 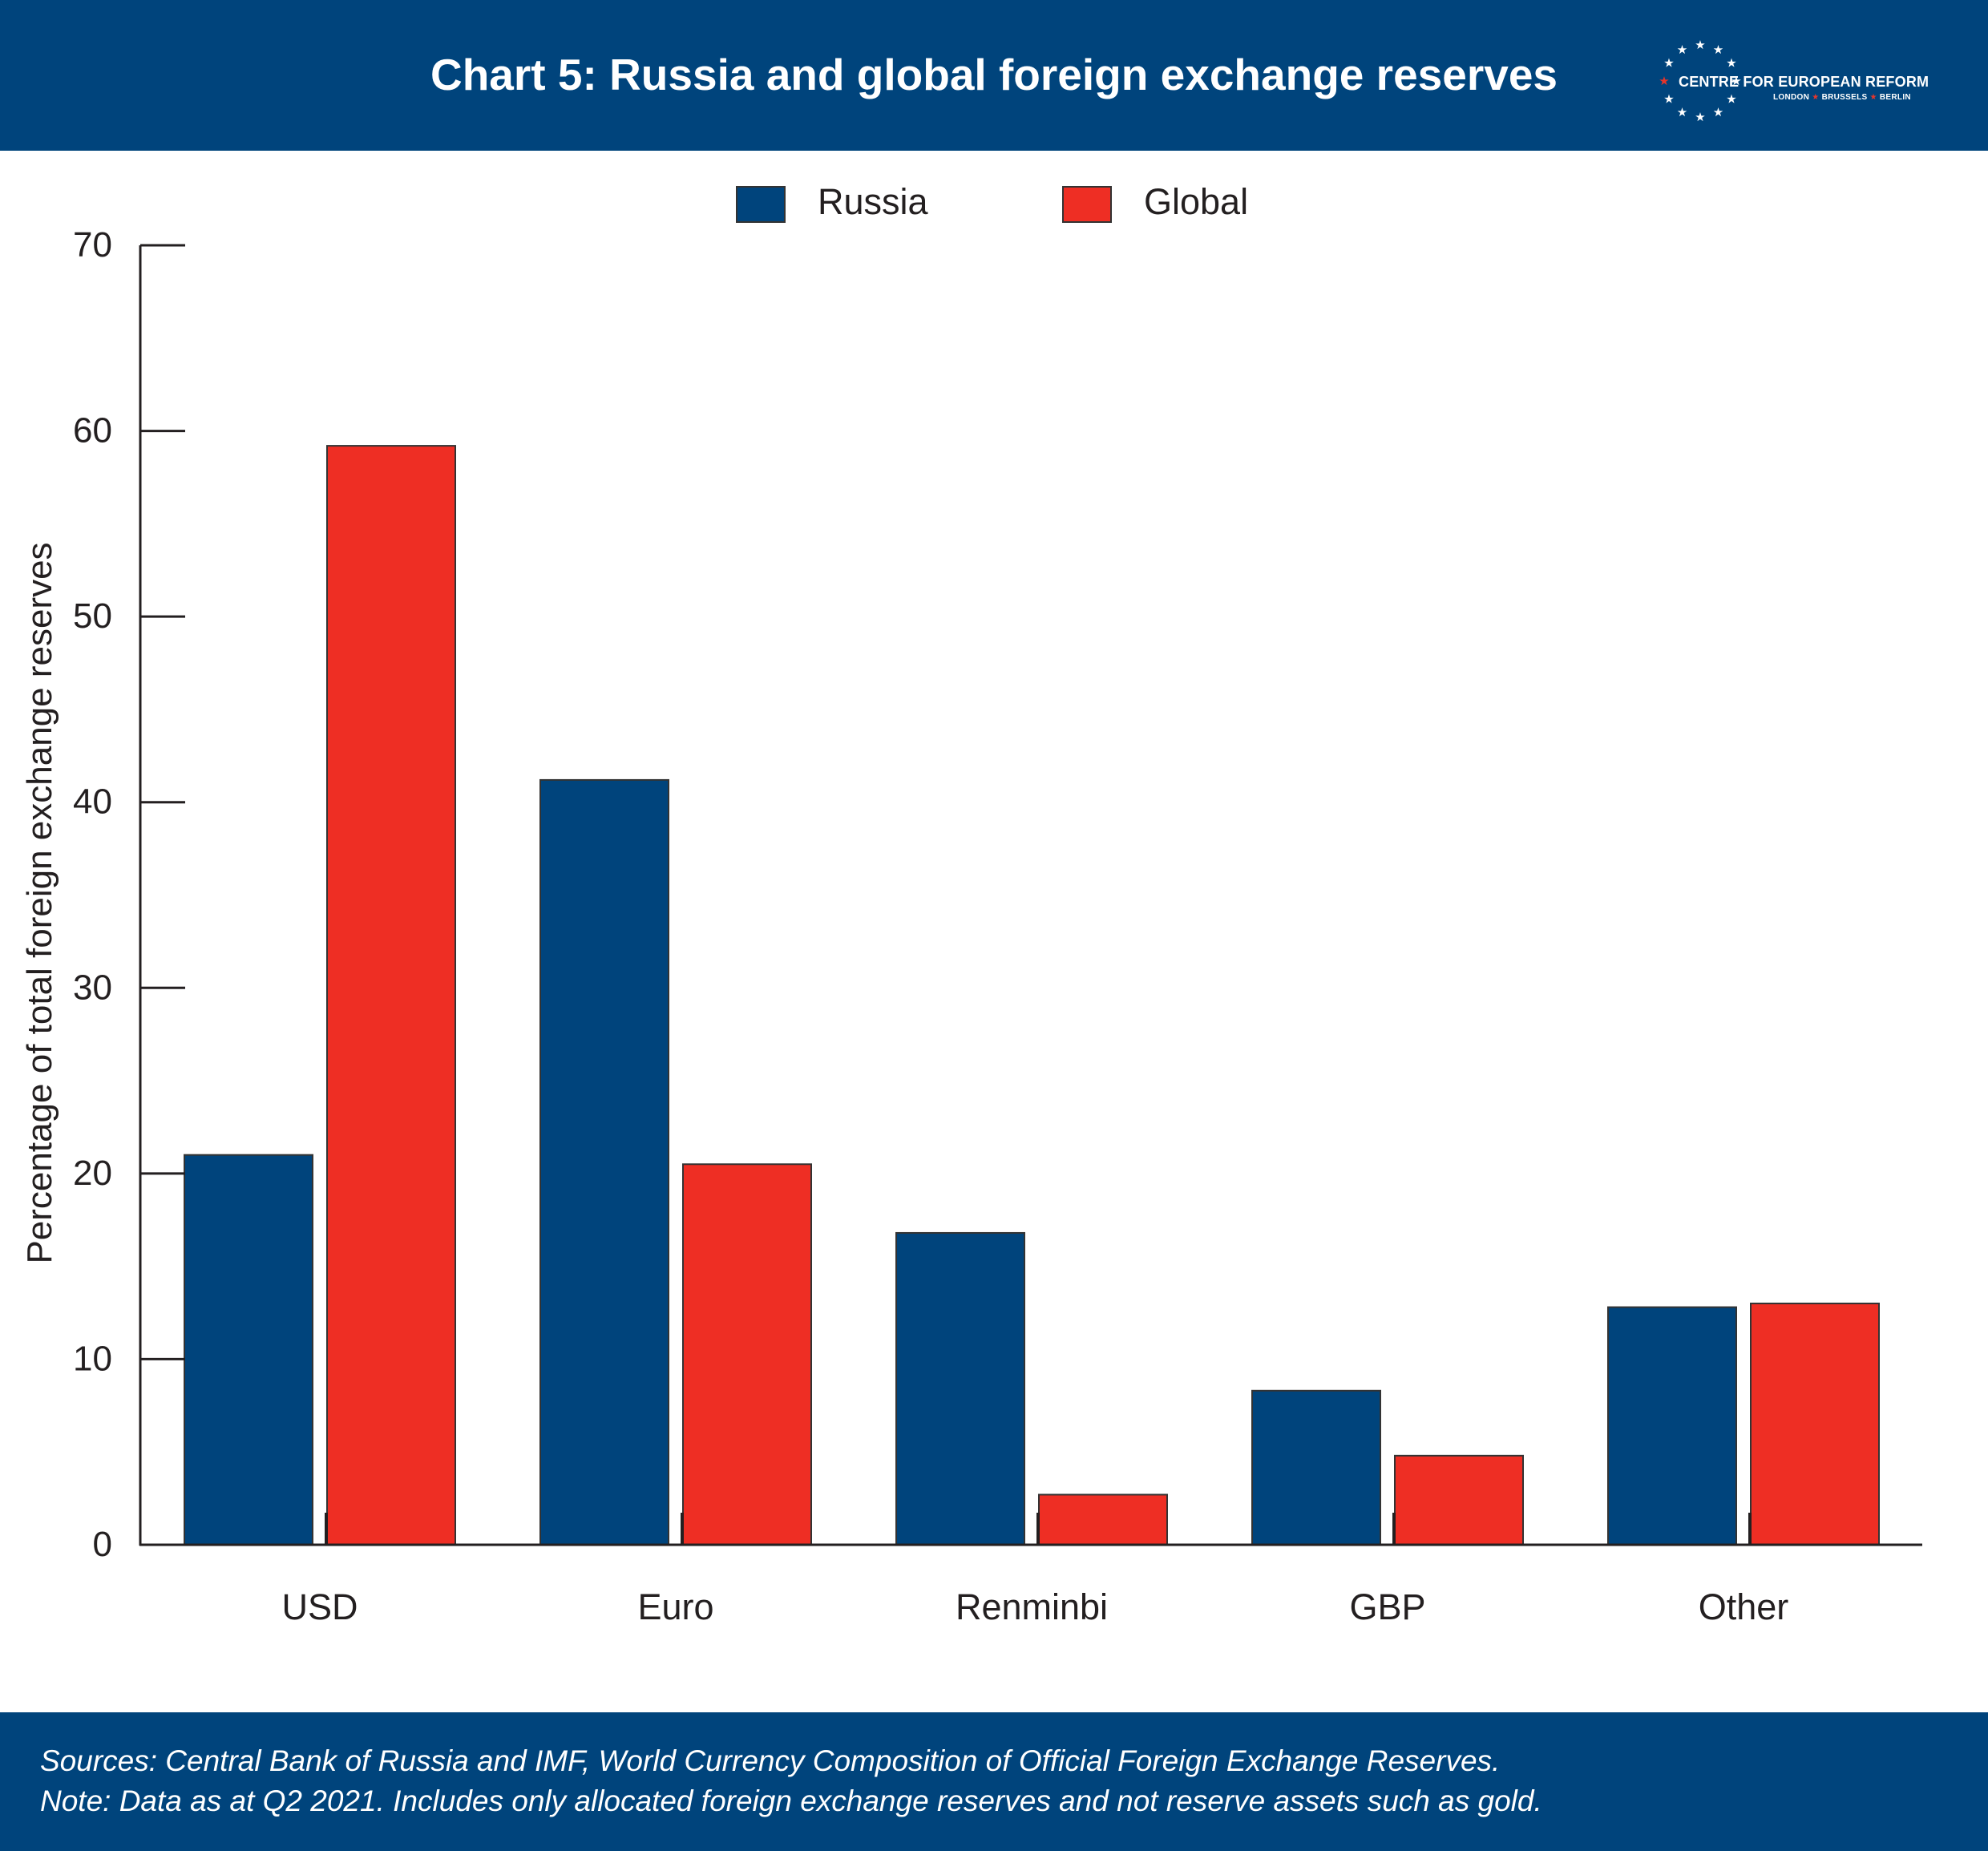 I want to click on logo-cities: LONDON ★ BRUSSELS ★ BERLIN, so click(x=1842, y=97).